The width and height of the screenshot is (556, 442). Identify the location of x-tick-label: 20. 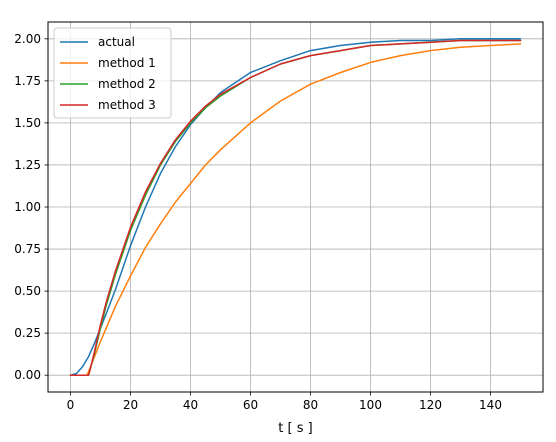
(130, 405).